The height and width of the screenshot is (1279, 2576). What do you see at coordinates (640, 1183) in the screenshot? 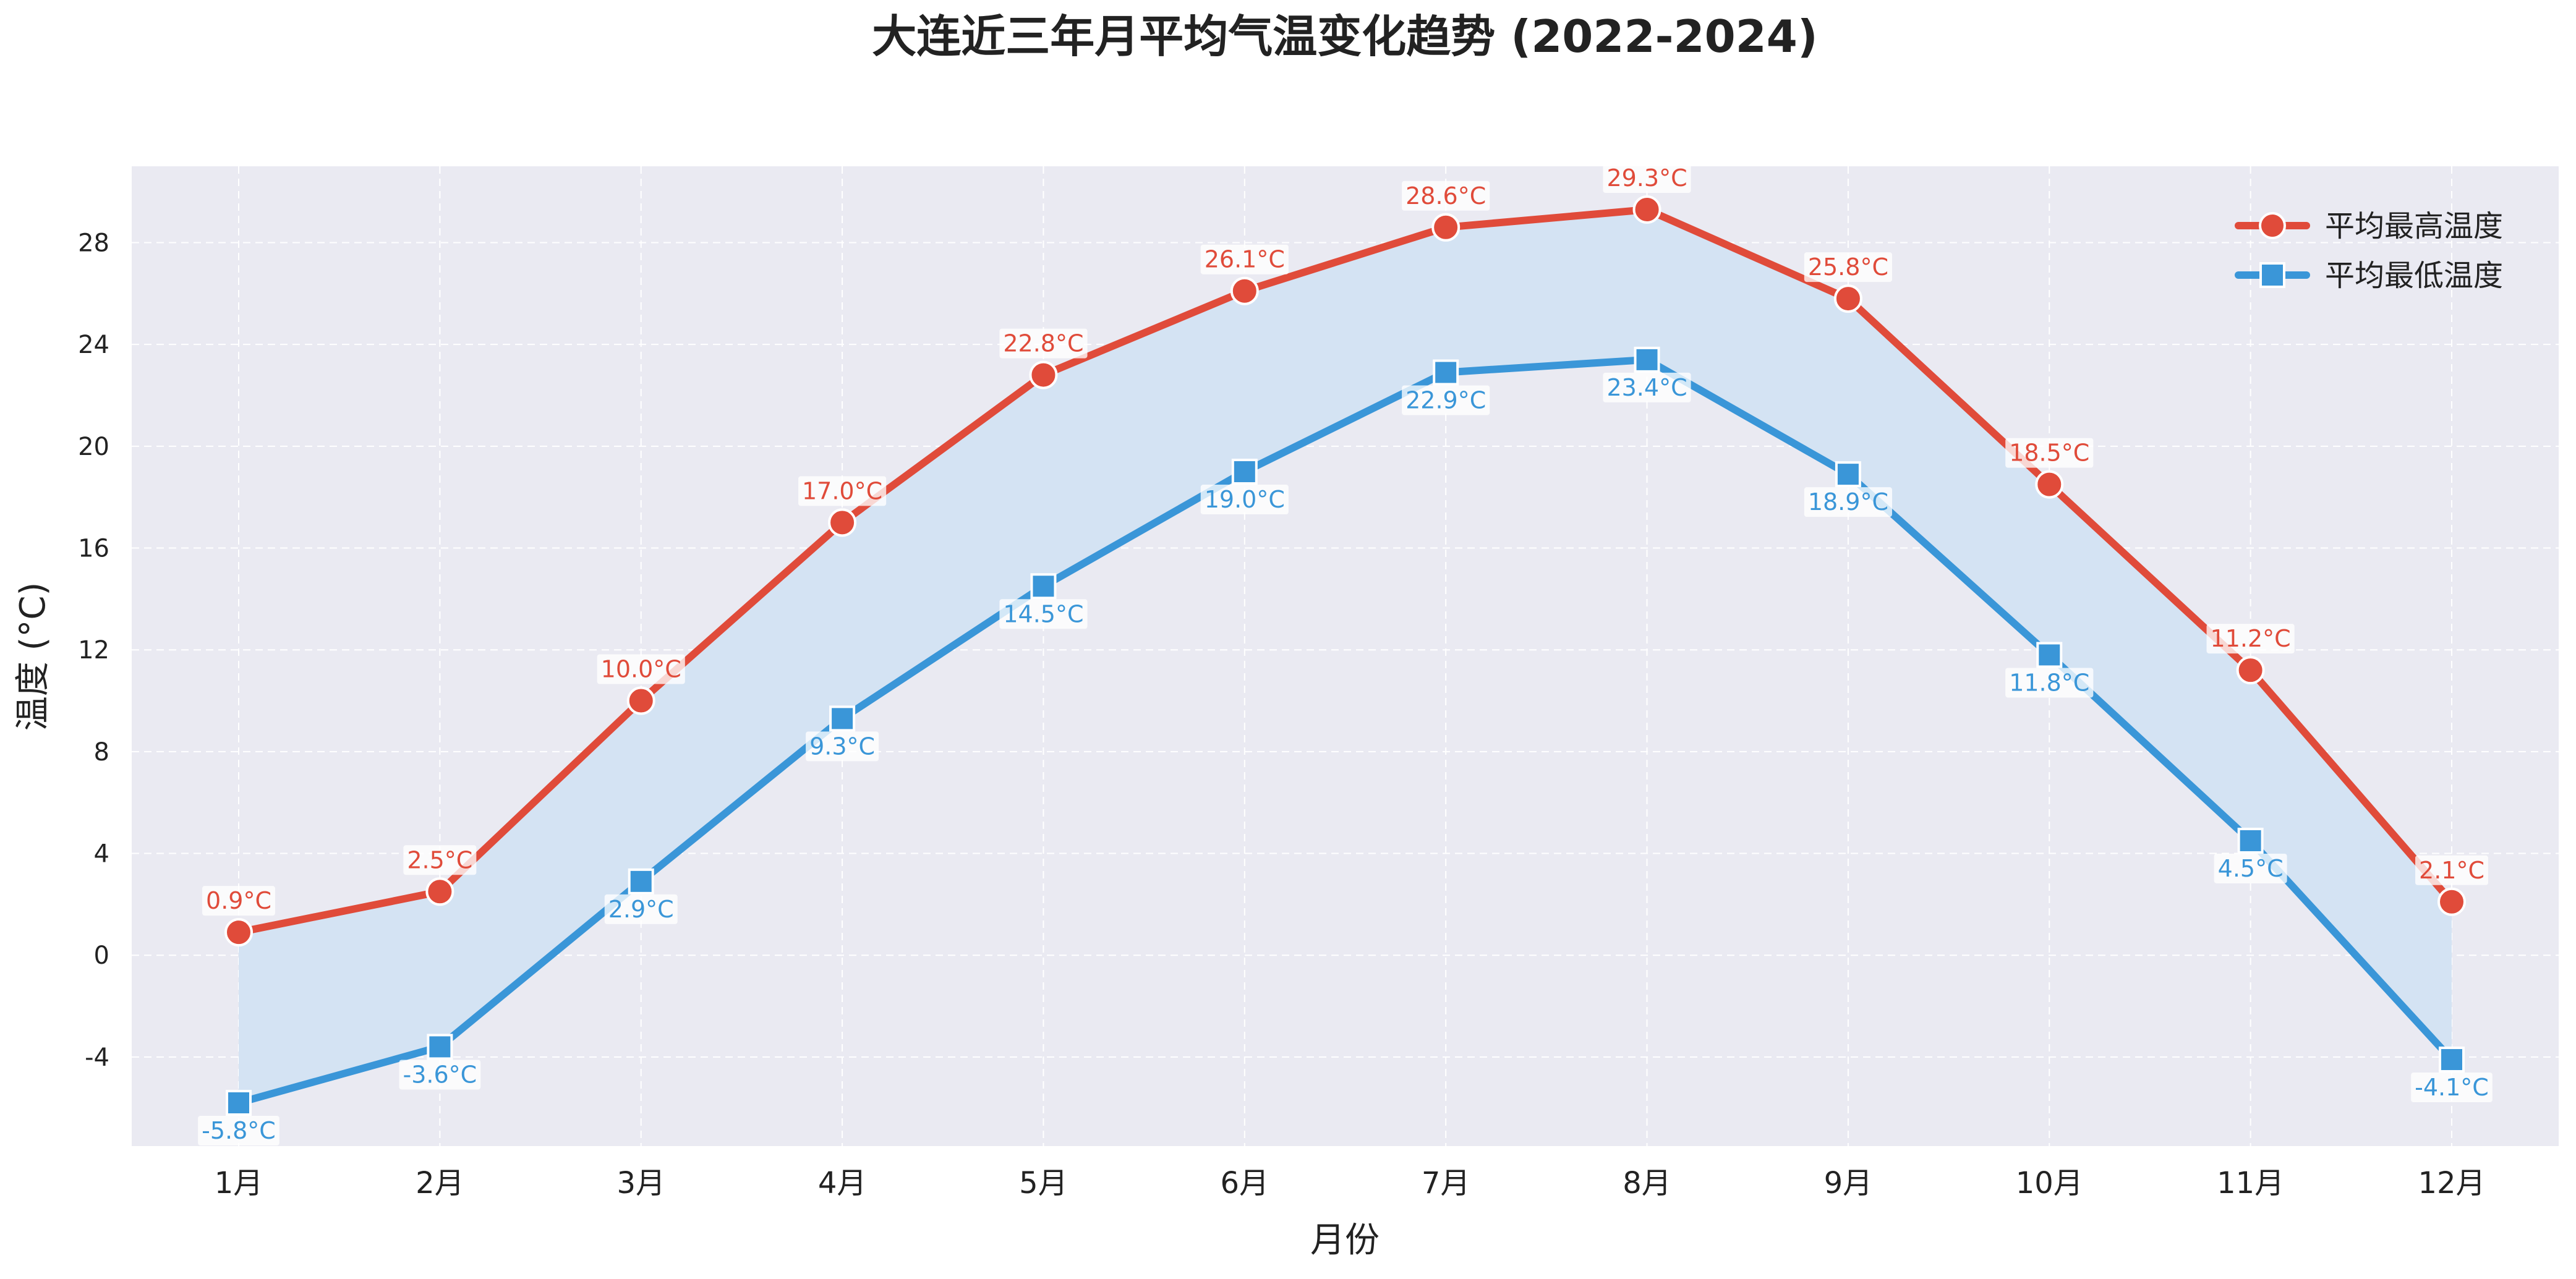
I see `x-tick-label: 3月` at bounding box center [640, 1183].